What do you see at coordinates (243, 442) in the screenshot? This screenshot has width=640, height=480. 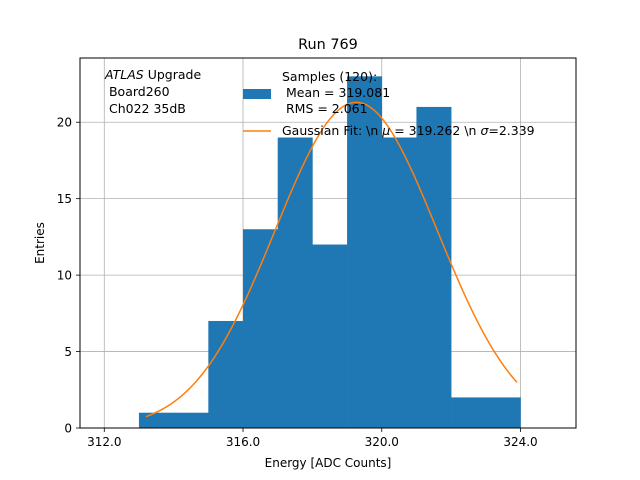 I see `x-tick-label: 316.0` at bounding box center [243, 442].